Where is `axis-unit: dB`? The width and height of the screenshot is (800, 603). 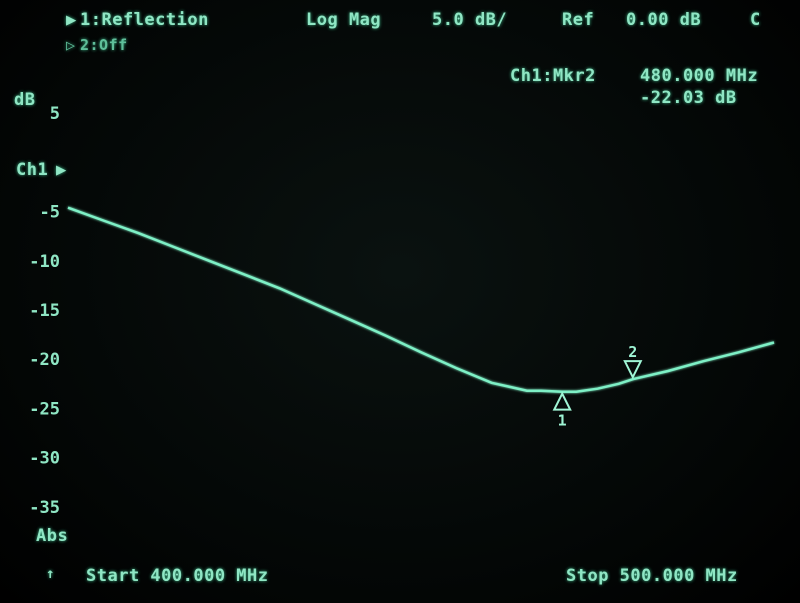 axis-unit: dB is located at coordinates (25, 100).